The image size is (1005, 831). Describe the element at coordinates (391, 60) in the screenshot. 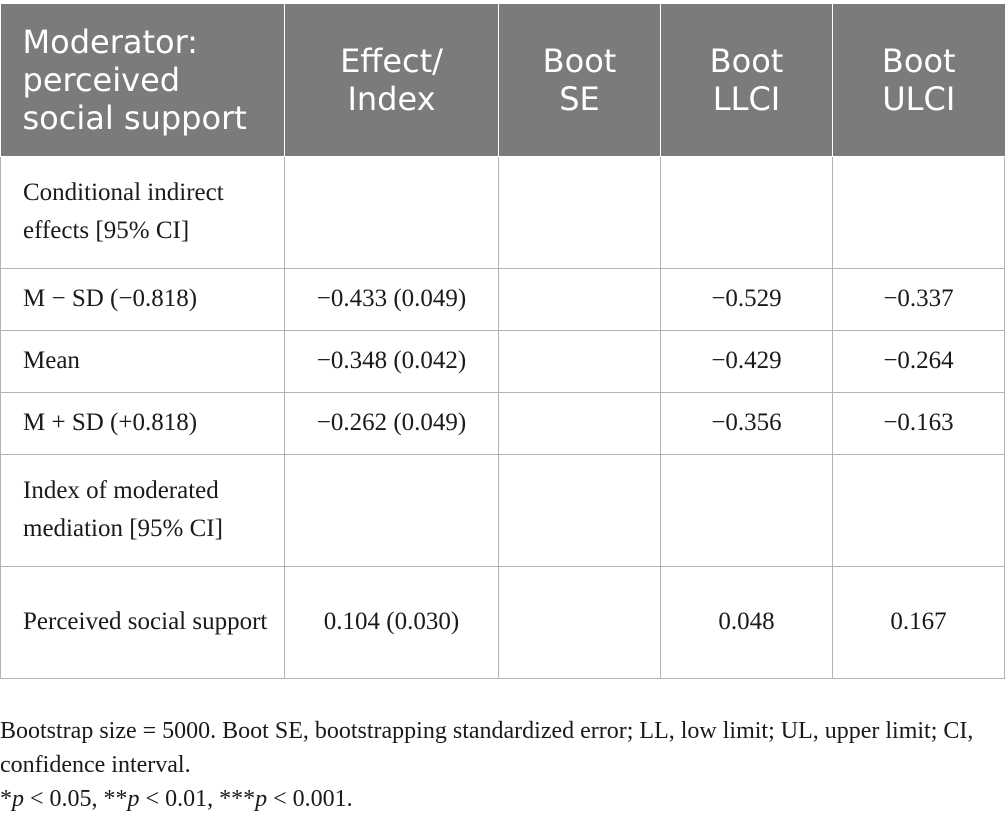

I see `header-effect-line-1: Effect/` at that location.